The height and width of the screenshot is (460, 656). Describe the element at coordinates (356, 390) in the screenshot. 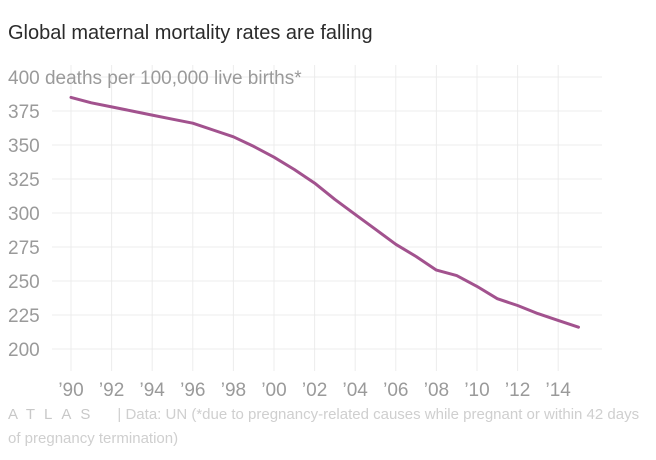

I see `x-tick-label-2004: ’04` at that location.